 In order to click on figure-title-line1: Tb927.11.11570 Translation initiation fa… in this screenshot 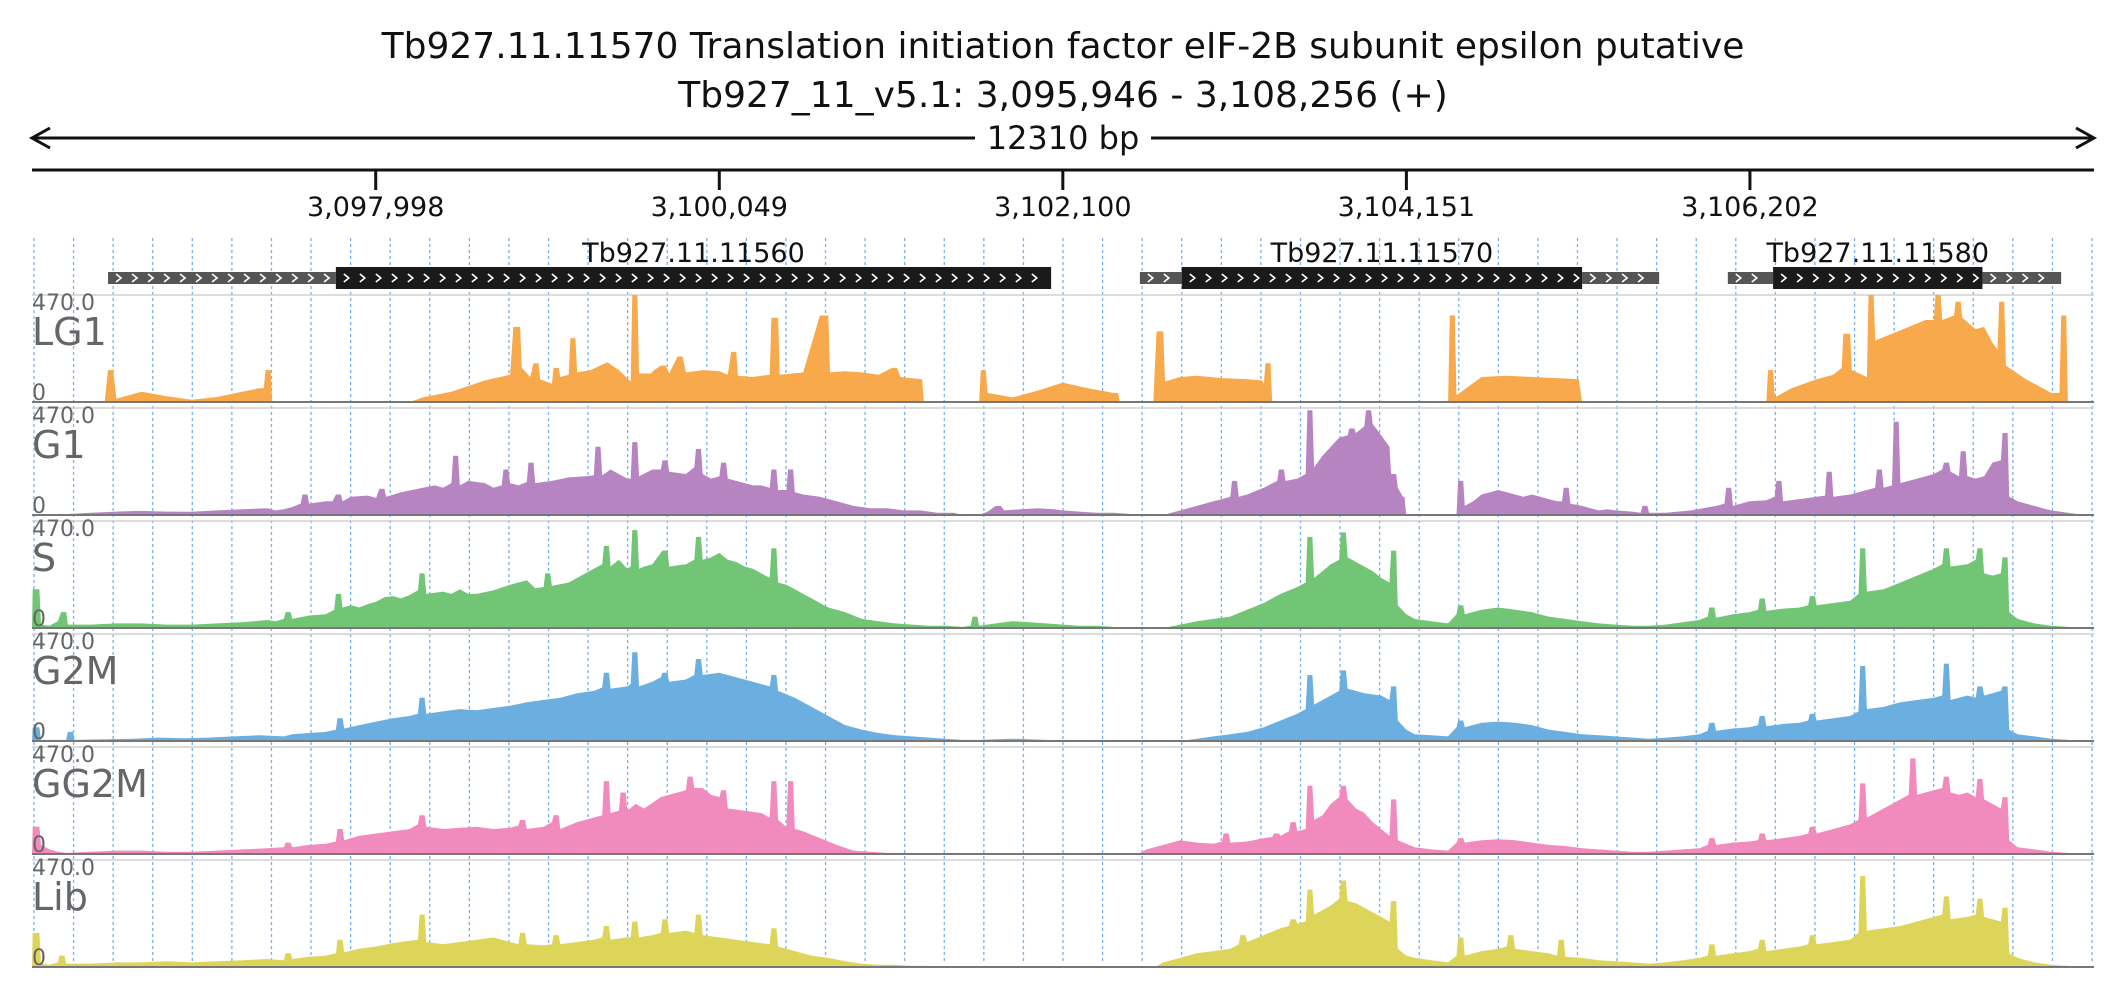, I will do `click(1063, 46)`.